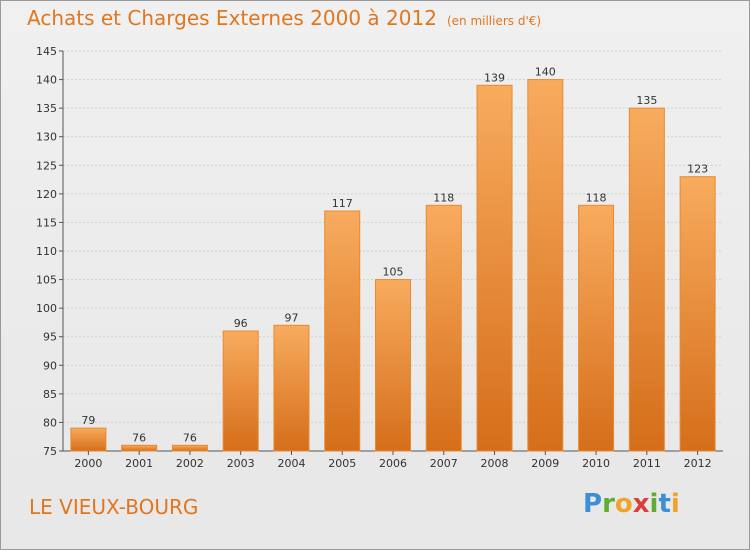  Describe the element at coordinates (393, 365) in the screenshot. I see `bar-2006` at that location.